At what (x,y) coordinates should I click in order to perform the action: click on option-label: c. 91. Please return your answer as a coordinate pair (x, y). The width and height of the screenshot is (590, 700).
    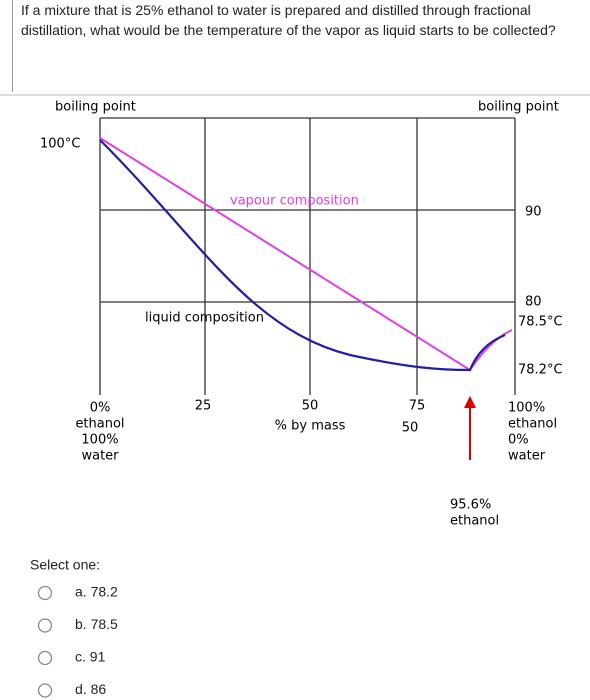
    Looking at the image, I should click on (90, 657).